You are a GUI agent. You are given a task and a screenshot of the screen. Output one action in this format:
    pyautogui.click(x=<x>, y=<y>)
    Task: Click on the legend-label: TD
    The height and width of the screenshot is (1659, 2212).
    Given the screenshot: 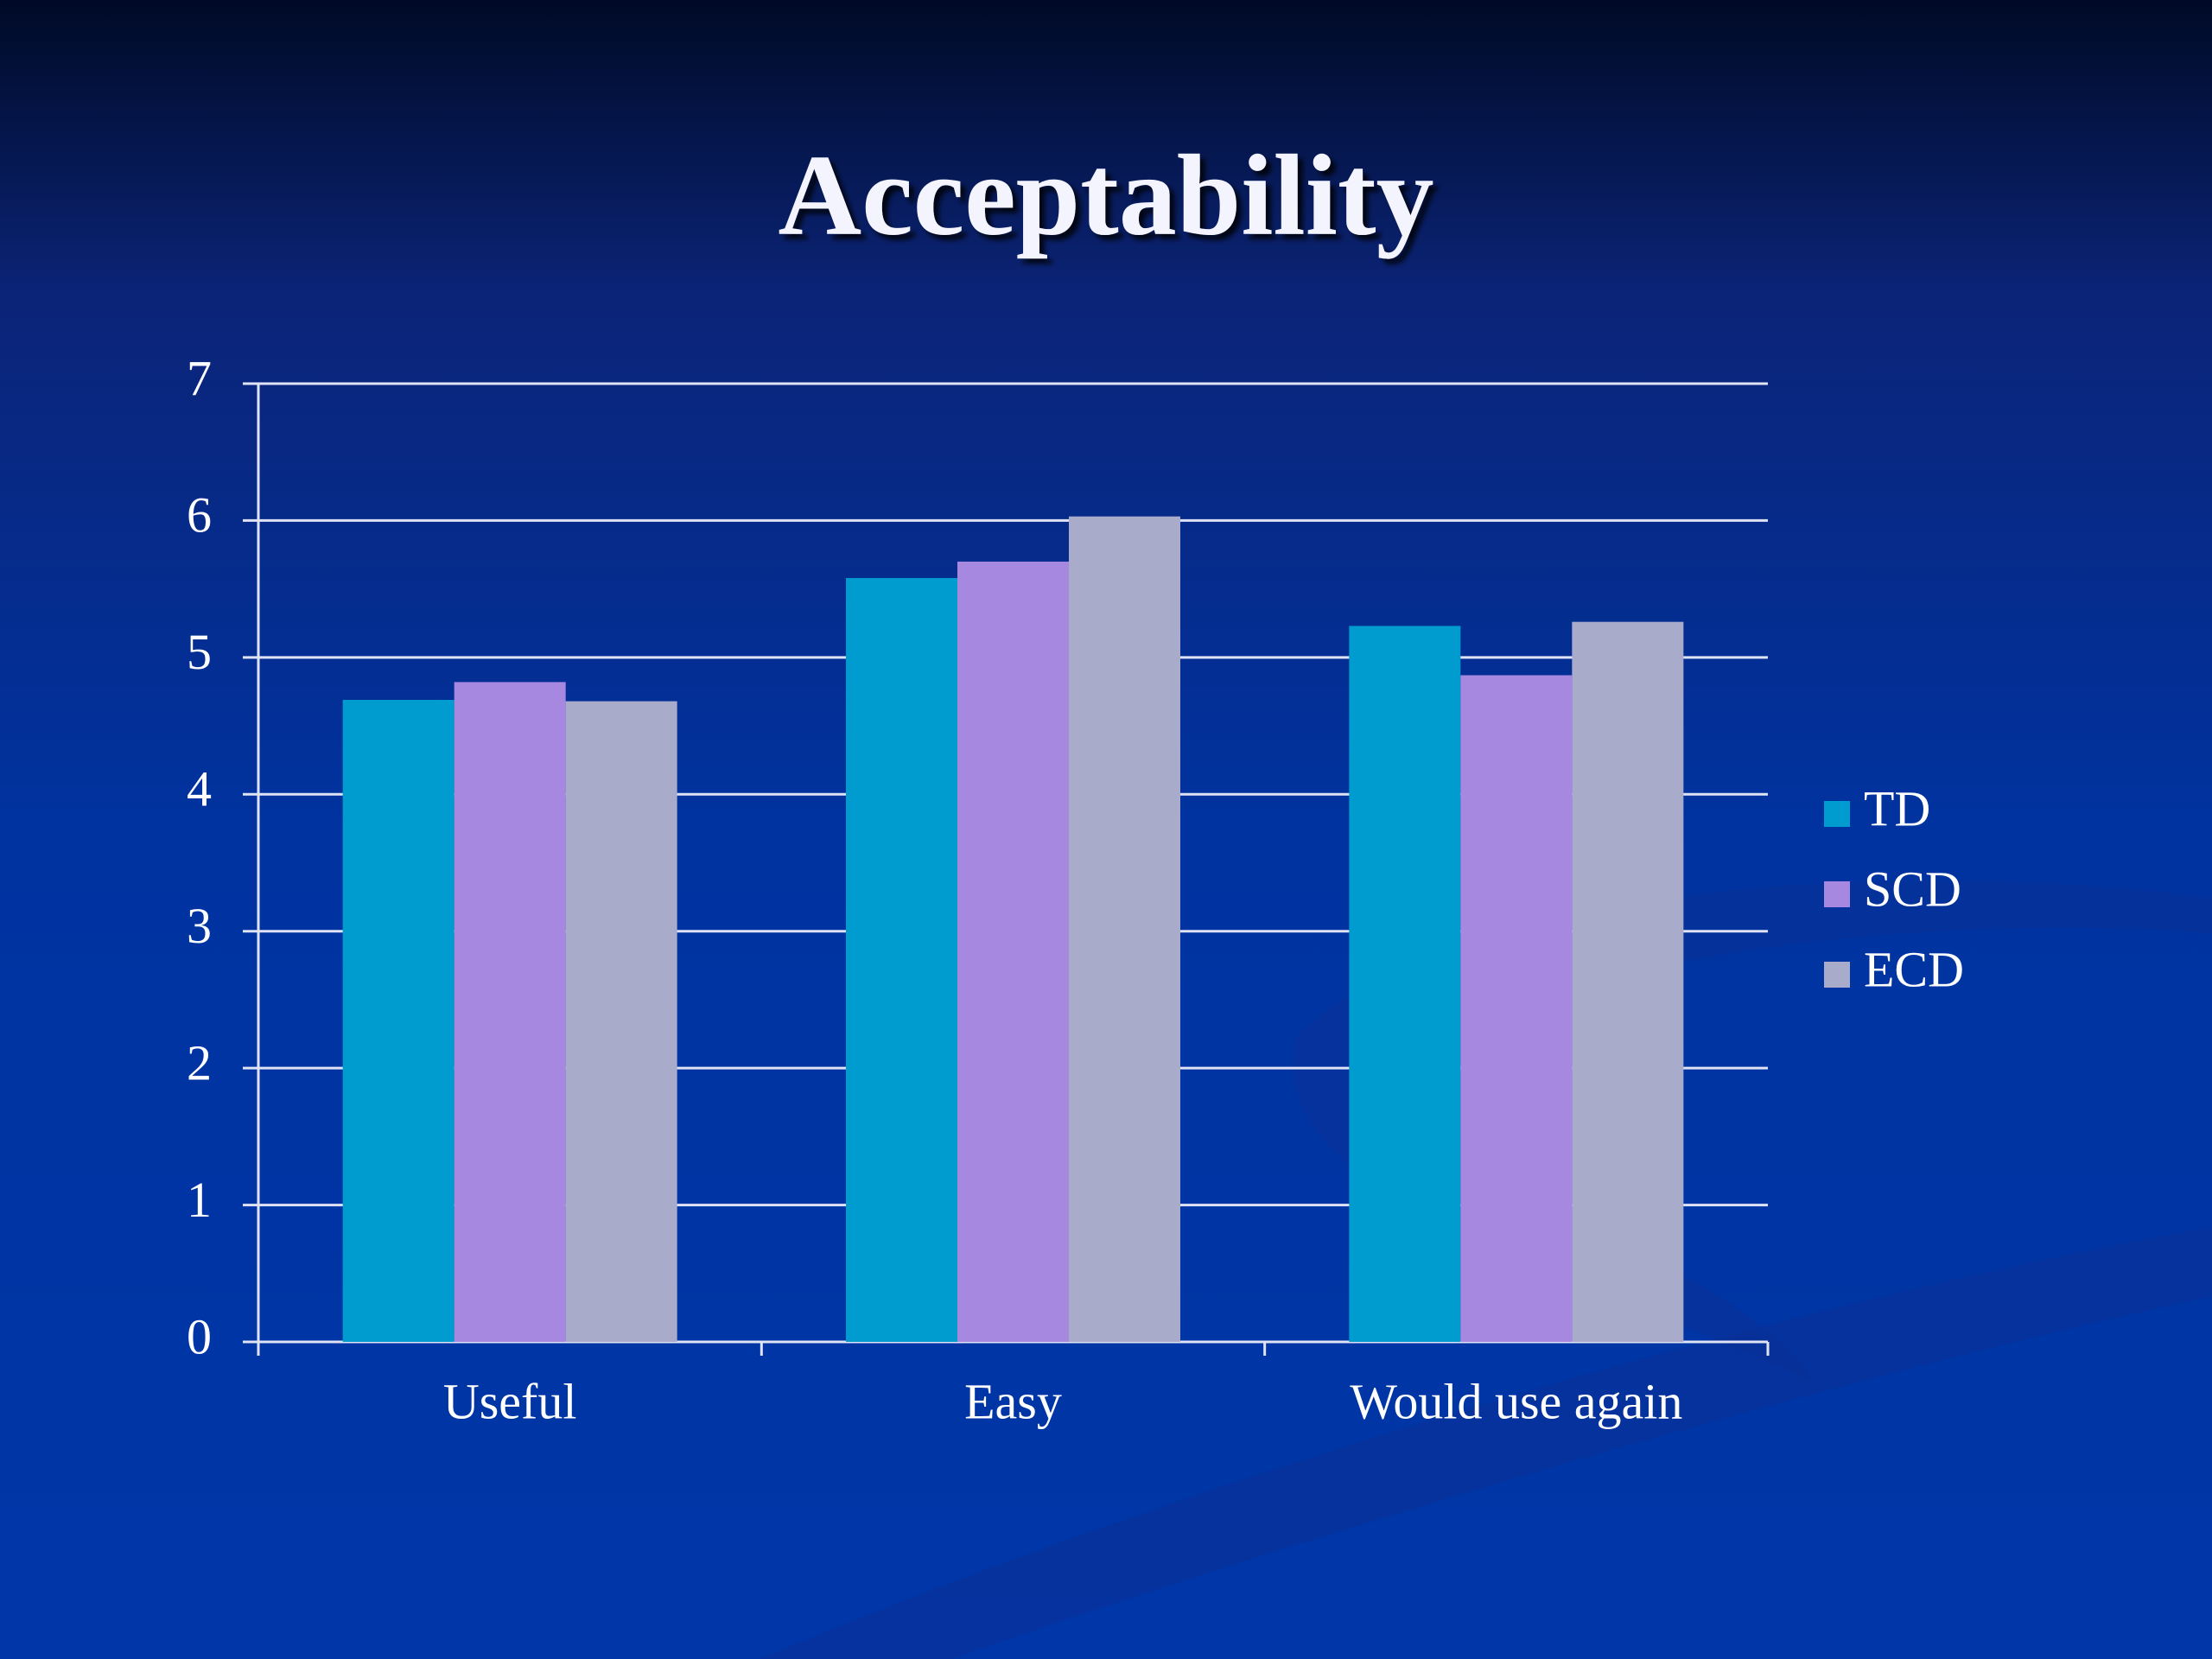 What is the action you would take?
    pyautogui.click(x=1897, y=808)
    